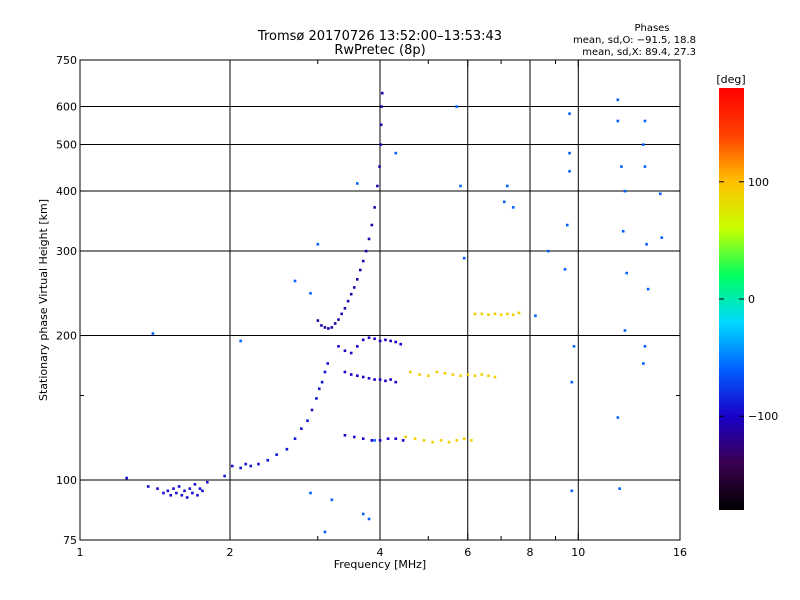 This screenshot has width=800, height=600. What do you see at coordinates (66, 107) in the screenshot?
I see `y-tick-label: 600` at bounding box center [66, 107].